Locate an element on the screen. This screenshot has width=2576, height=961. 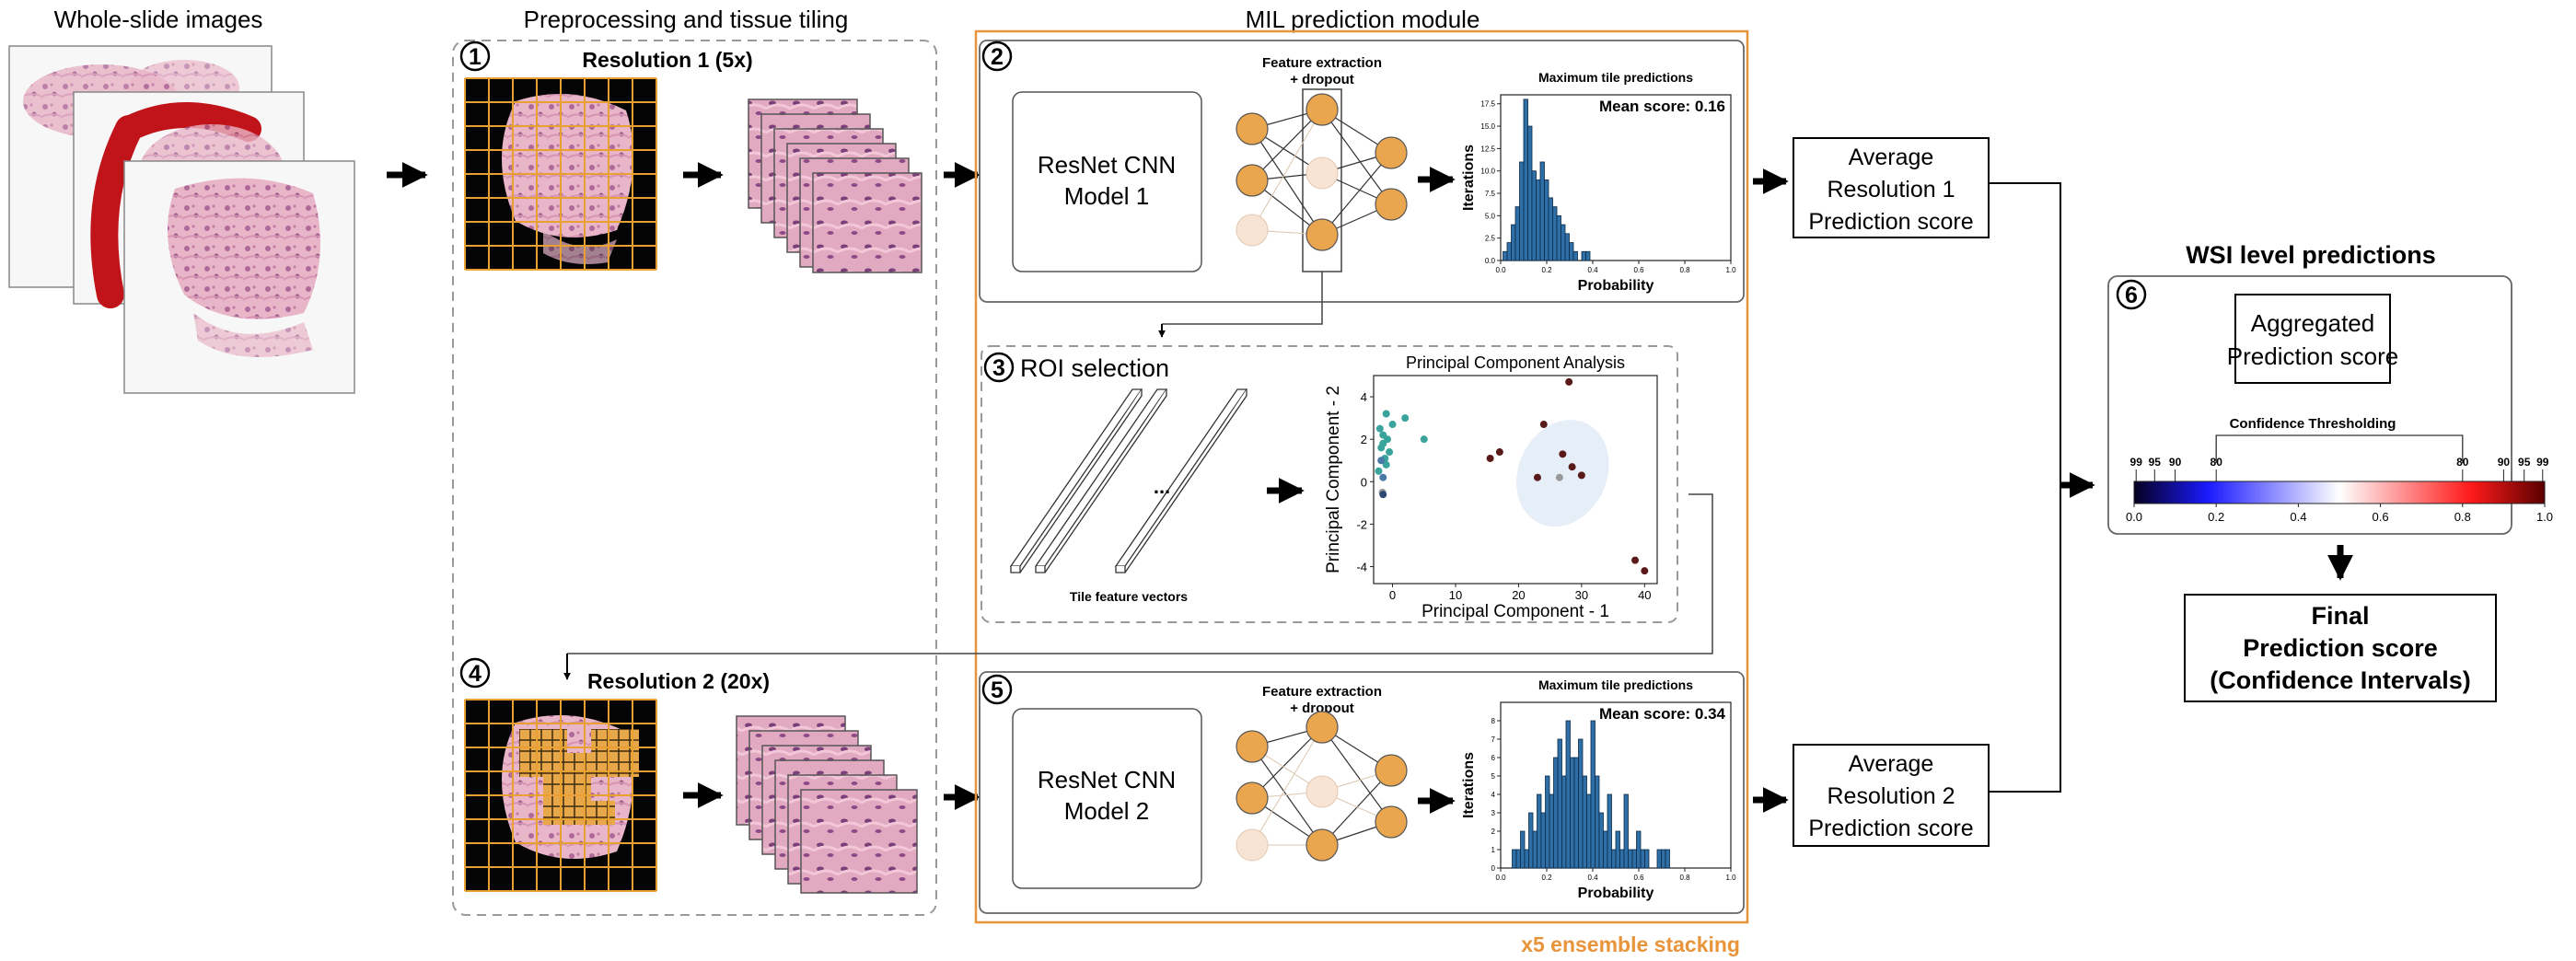
hist-xtick-label: 0.6 is located at coordinates (1638, 270).